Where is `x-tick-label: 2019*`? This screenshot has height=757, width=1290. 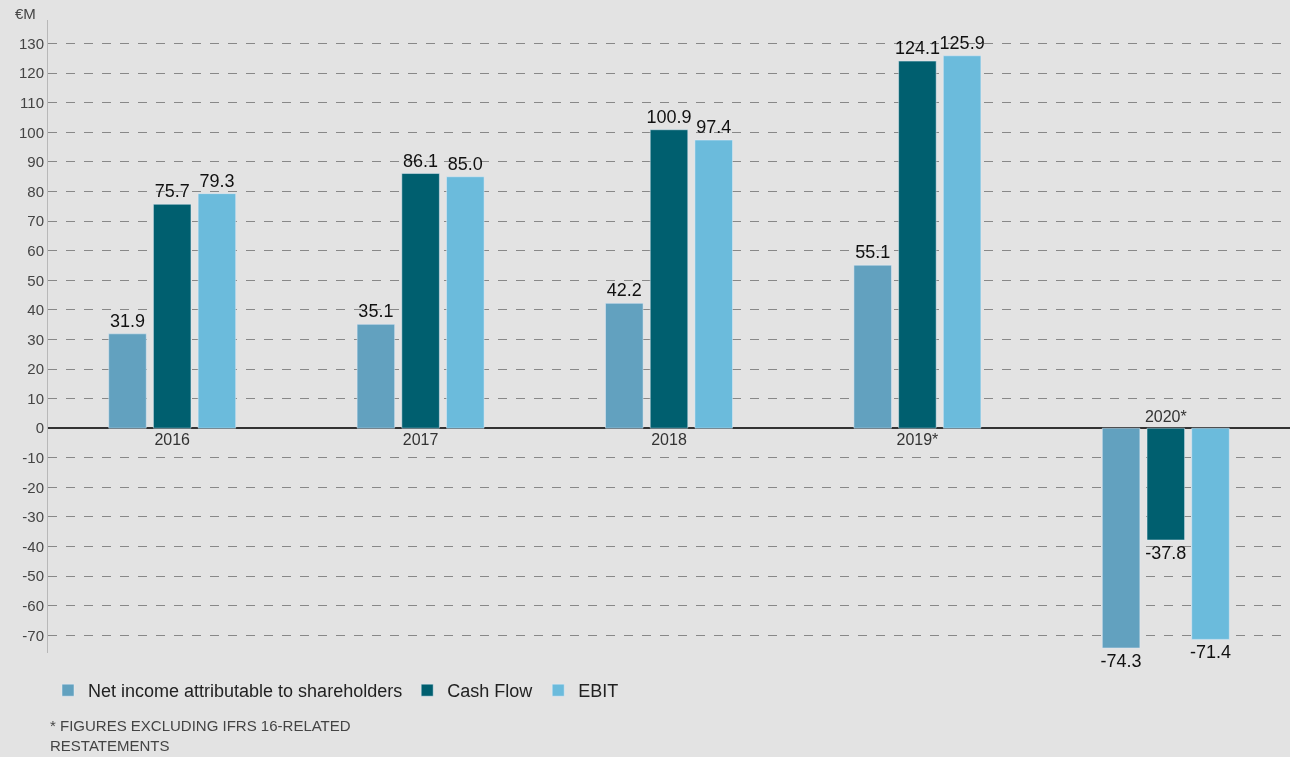 x-tick-label: 2019* is located at coordinates (917, 440).